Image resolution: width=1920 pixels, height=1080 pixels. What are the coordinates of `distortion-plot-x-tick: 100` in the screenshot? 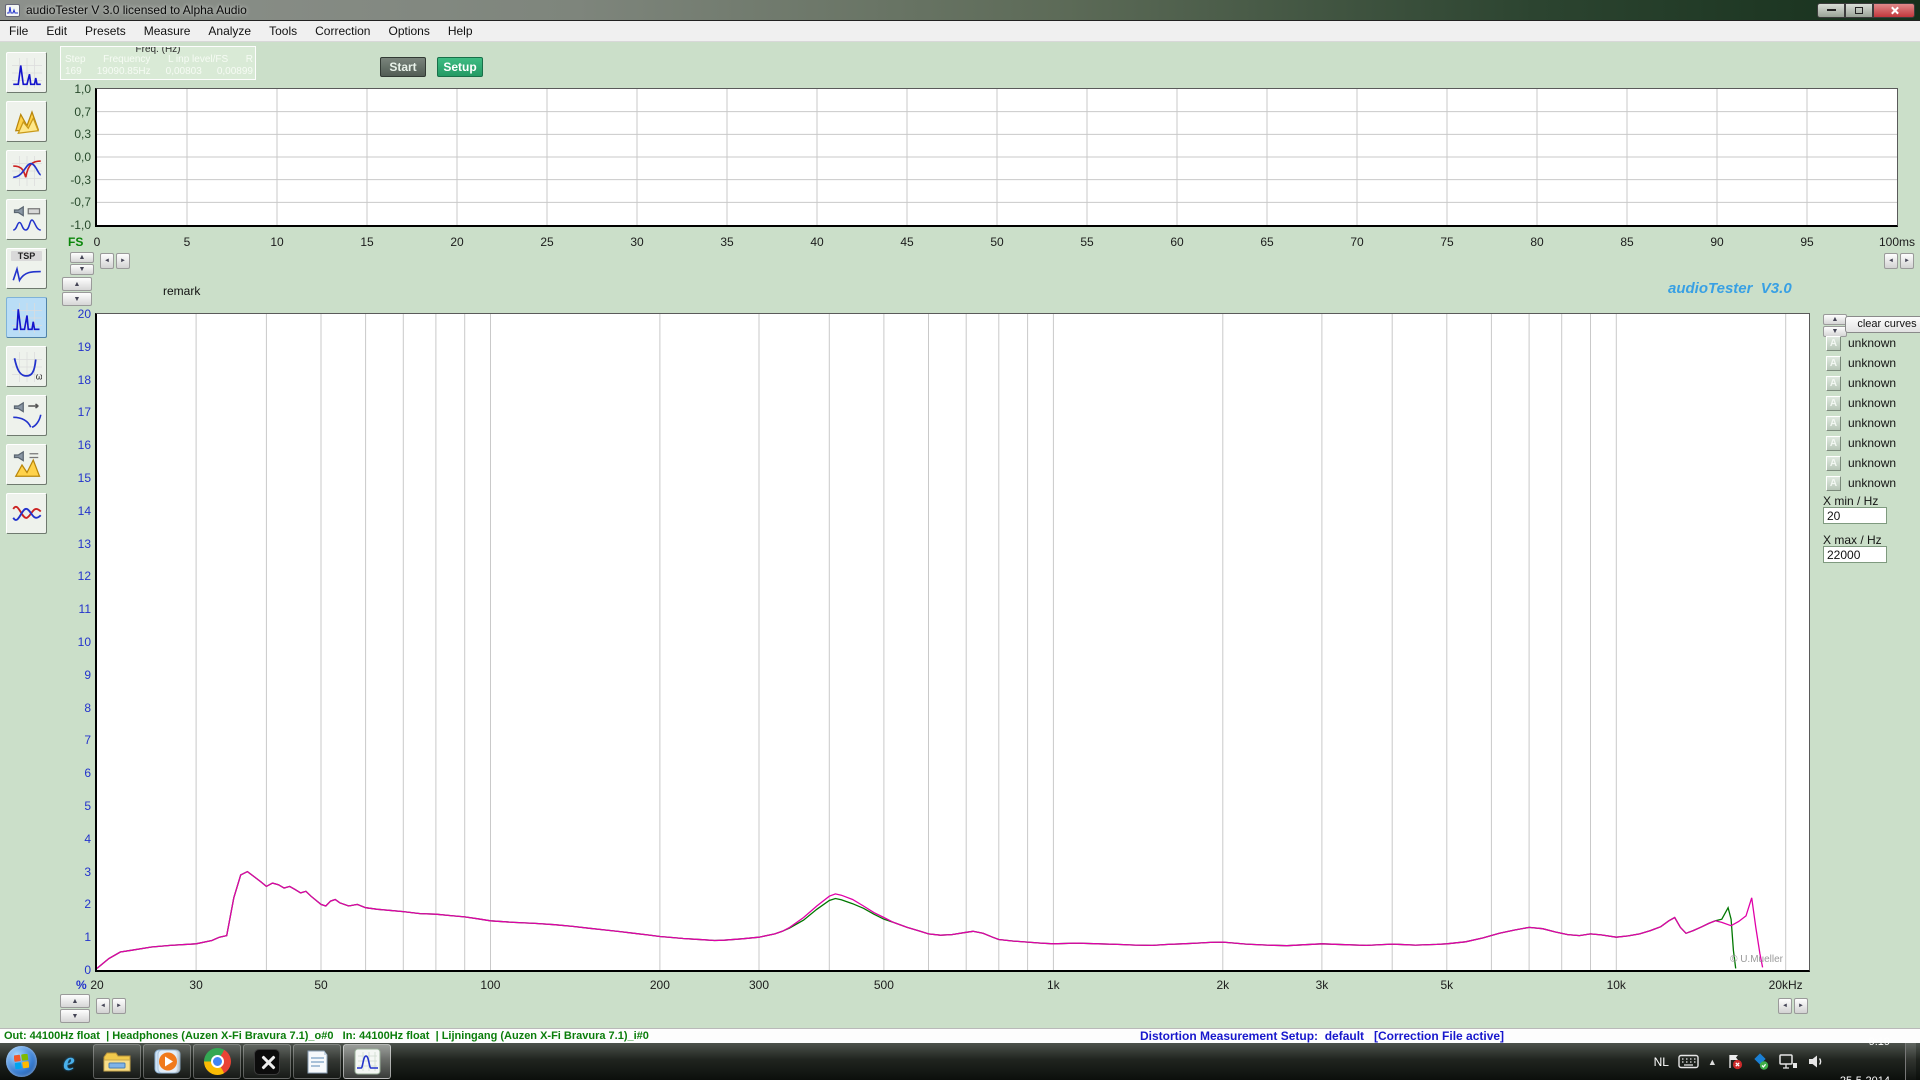 It's located at (490, 985).